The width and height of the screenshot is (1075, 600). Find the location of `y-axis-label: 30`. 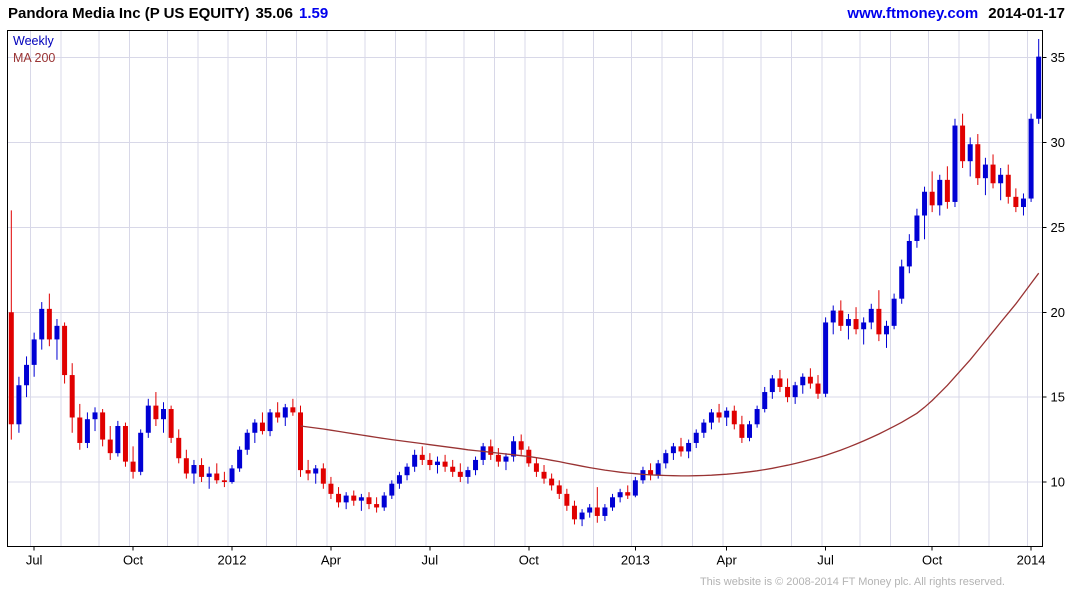

y-axis-label: 30 is located at coordinates (1058, 142).